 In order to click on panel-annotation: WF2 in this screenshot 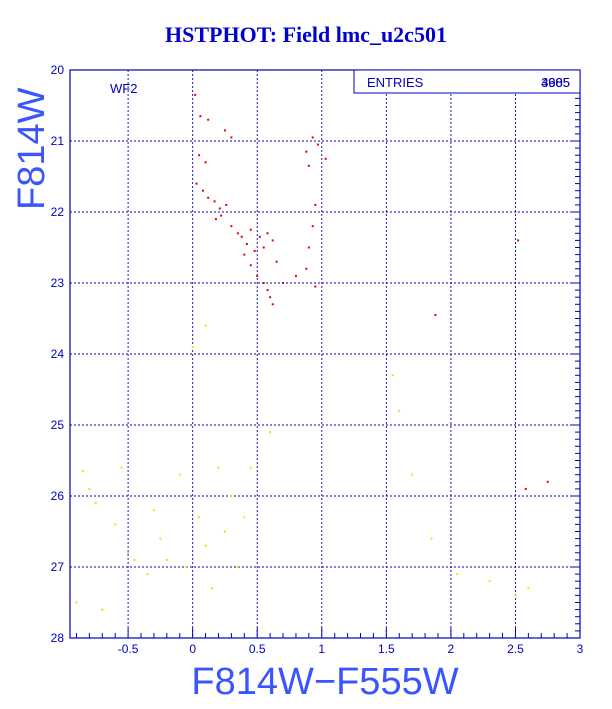, I will do `click(123, 88)`.